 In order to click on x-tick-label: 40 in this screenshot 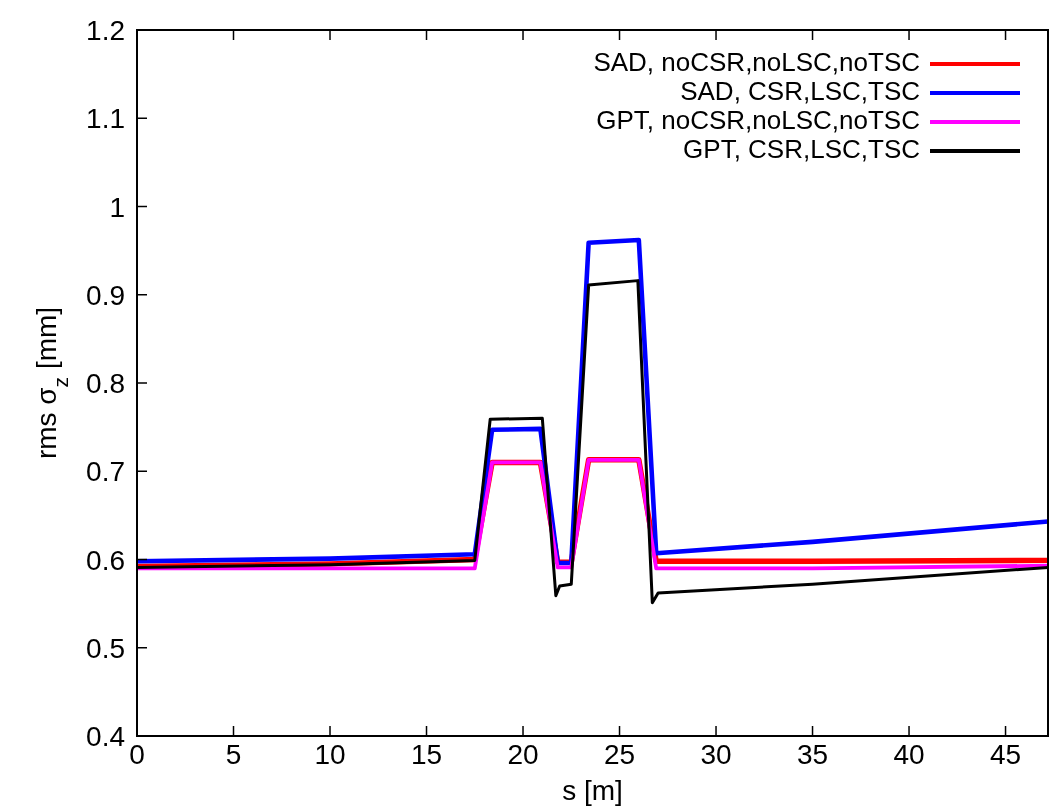, I will do `click(909, 754)`.